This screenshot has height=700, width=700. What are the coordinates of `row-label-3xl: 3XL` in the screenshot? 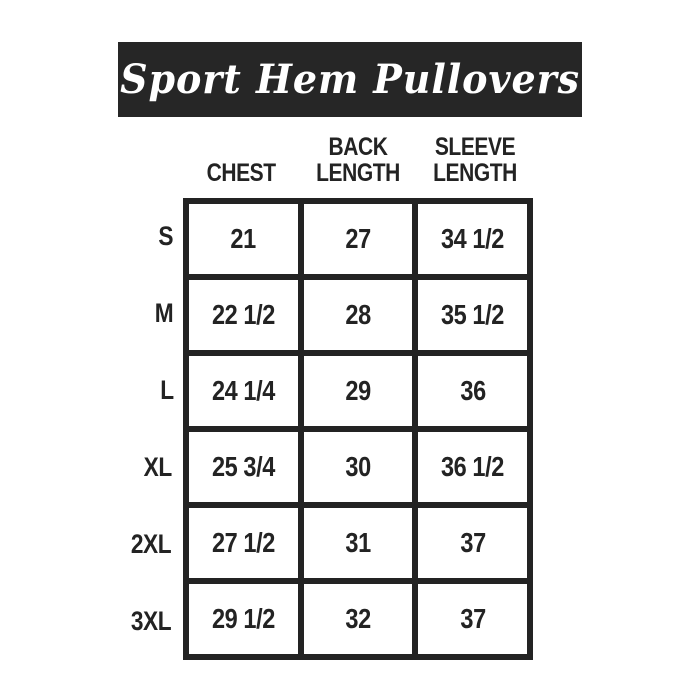 It's located at (133, 621).